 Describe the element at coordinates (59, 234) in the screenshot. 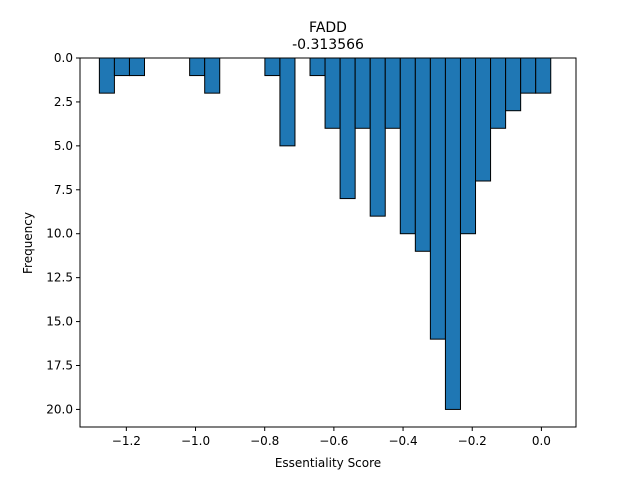

I see `y-tick-label-4: 10.0` at that location.